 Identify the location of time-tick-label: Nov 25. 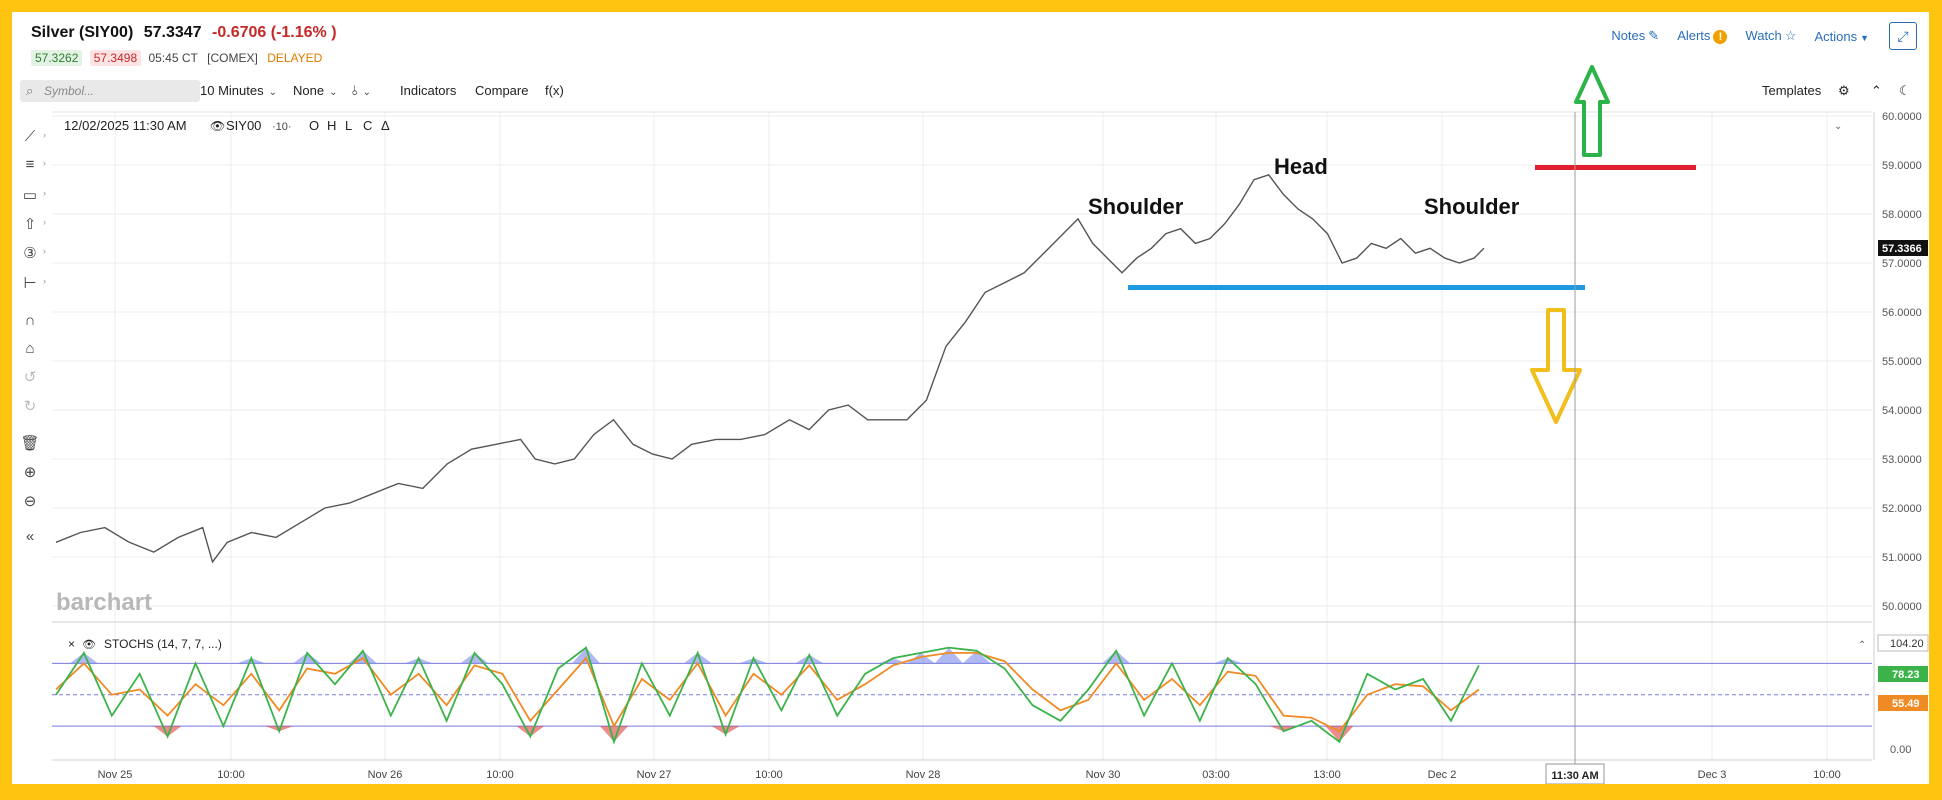
(115, 775).